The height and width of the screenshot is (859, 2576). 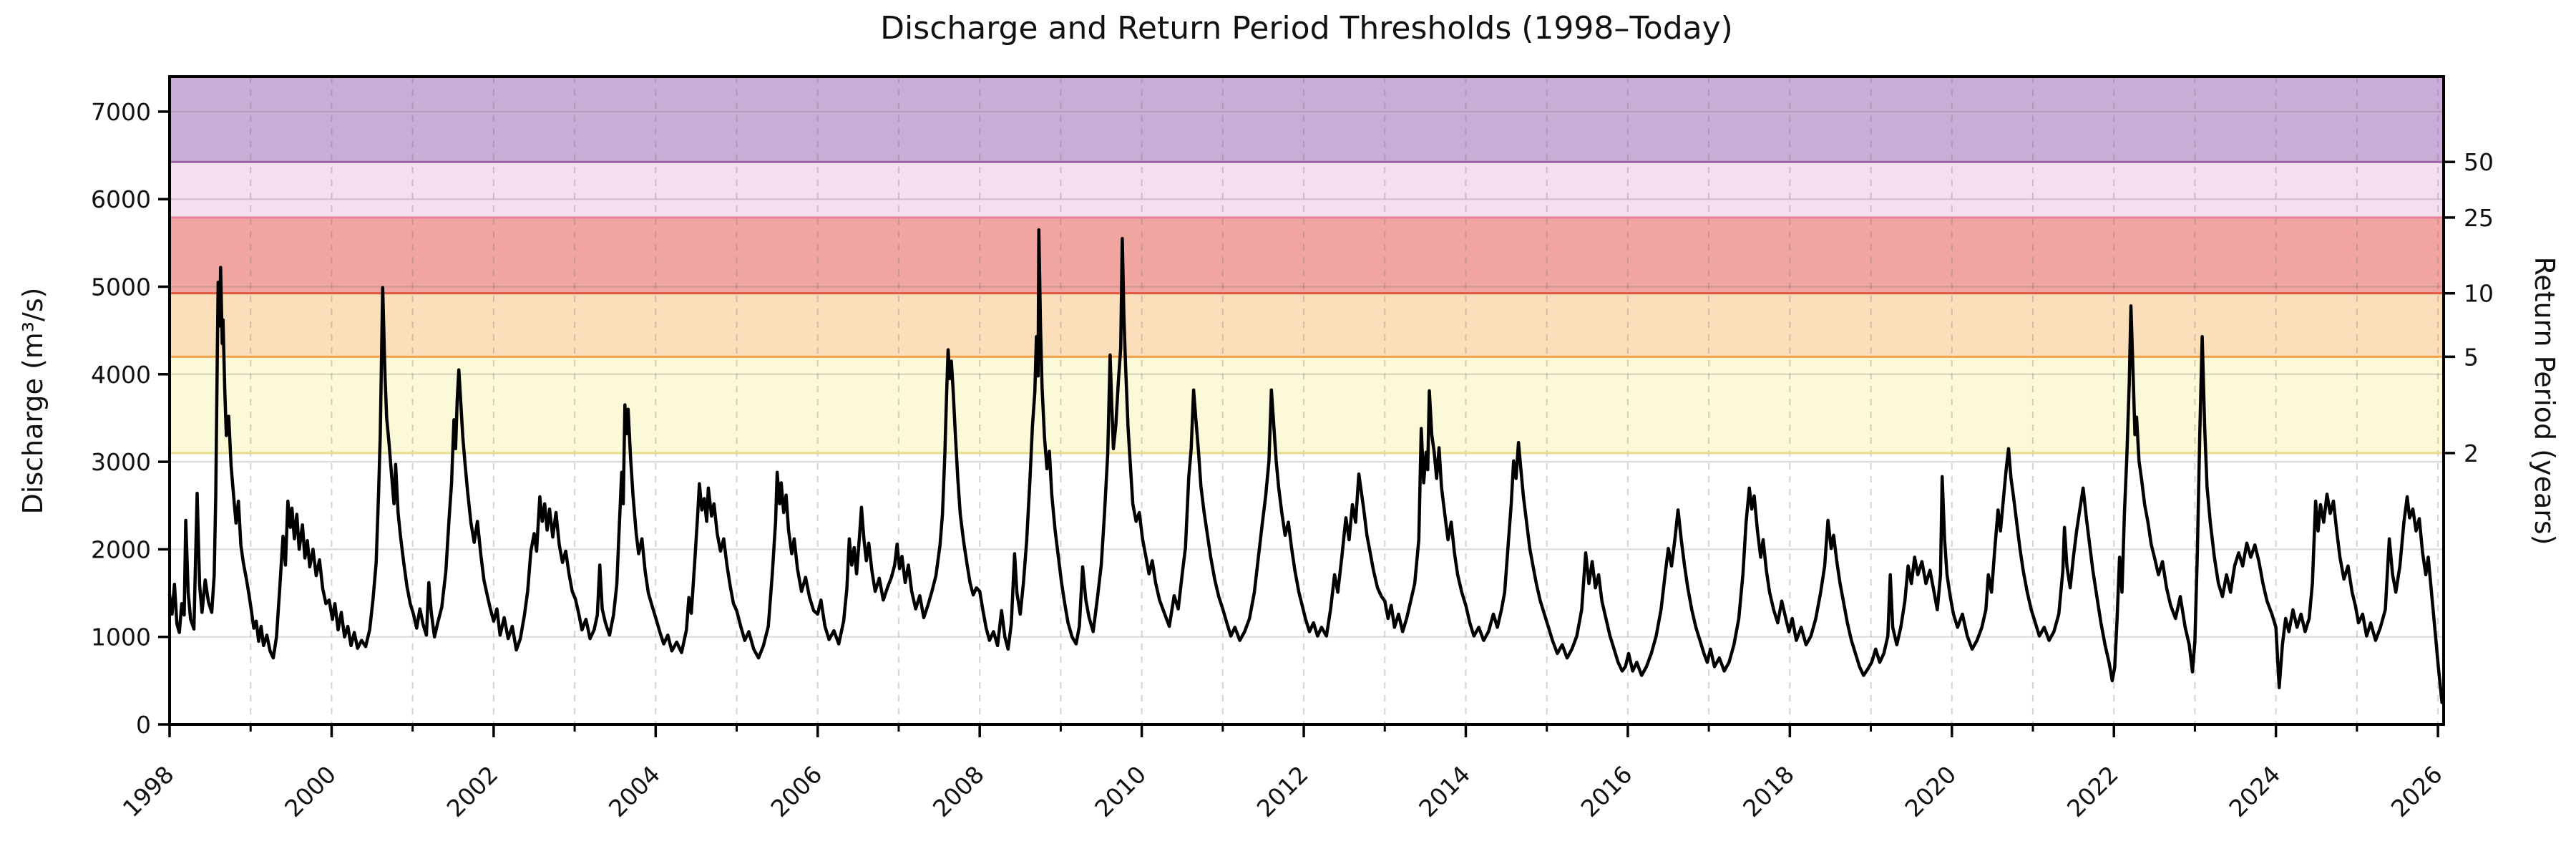 What do you see at coordinates (2254, 791) in the screenshot?
I see `x-tick-label: 2024` at bounding box center [2254, 791].